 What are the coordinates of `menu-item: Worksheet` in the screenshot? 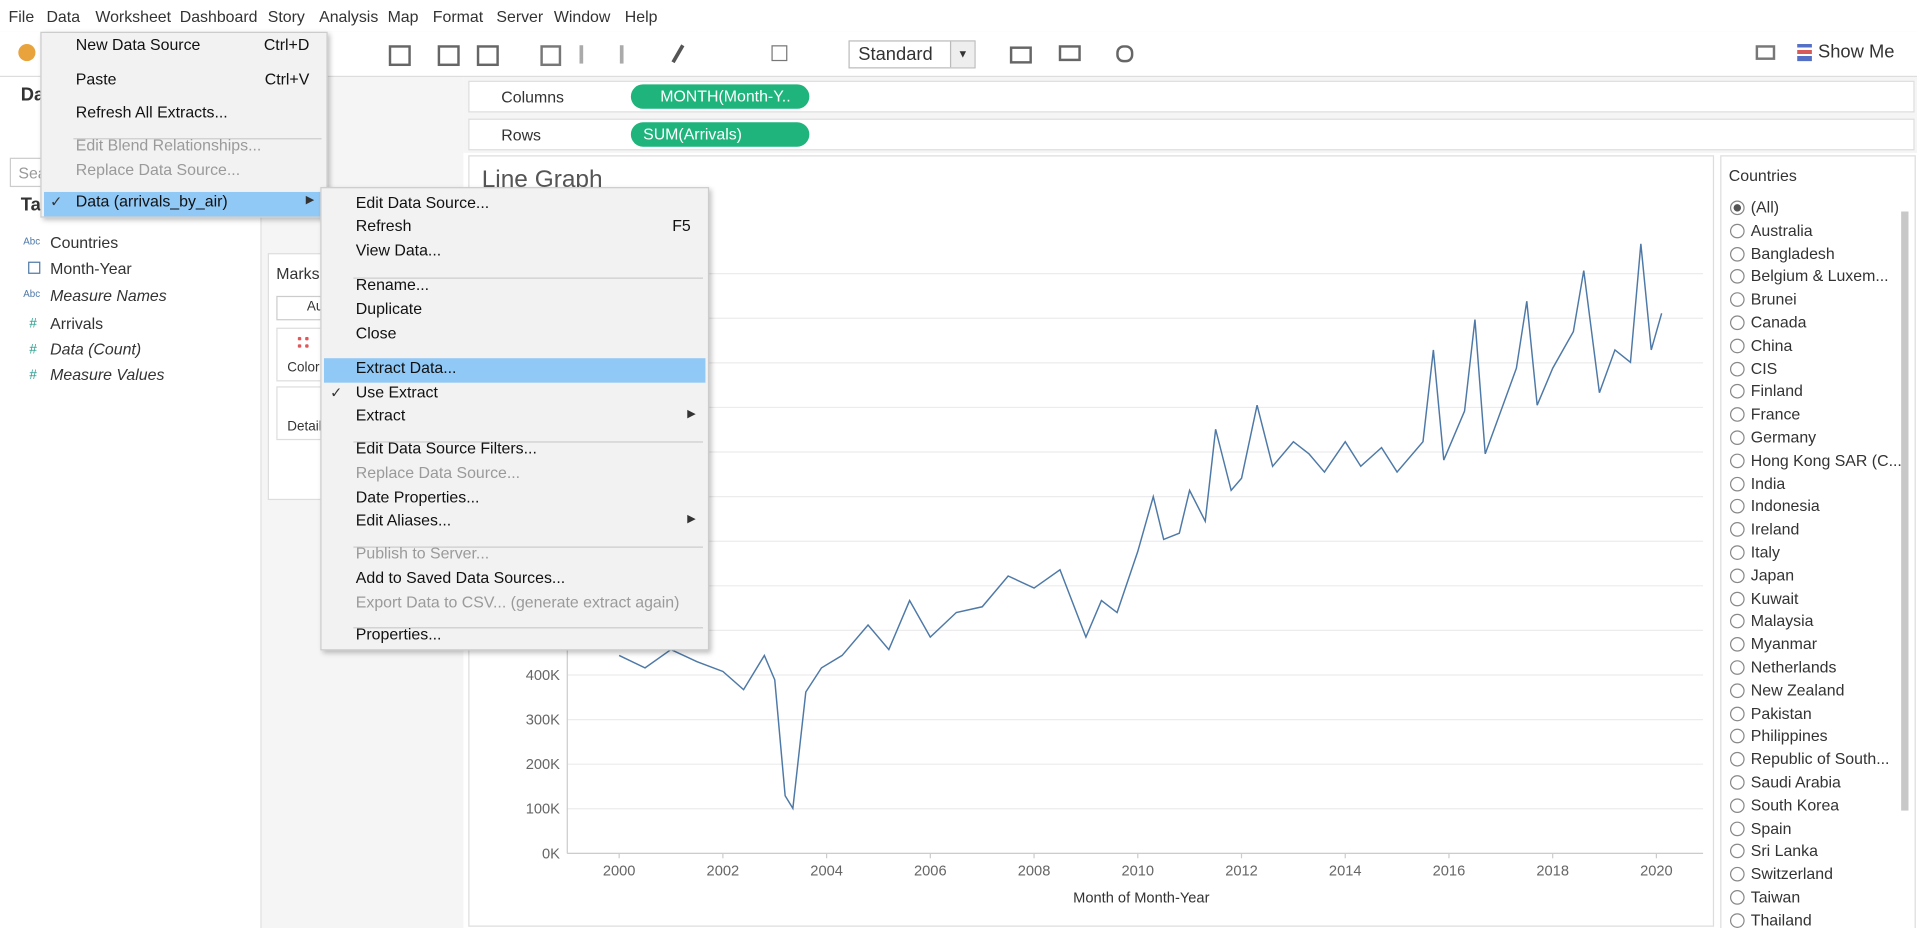 It's located at (133, 16).